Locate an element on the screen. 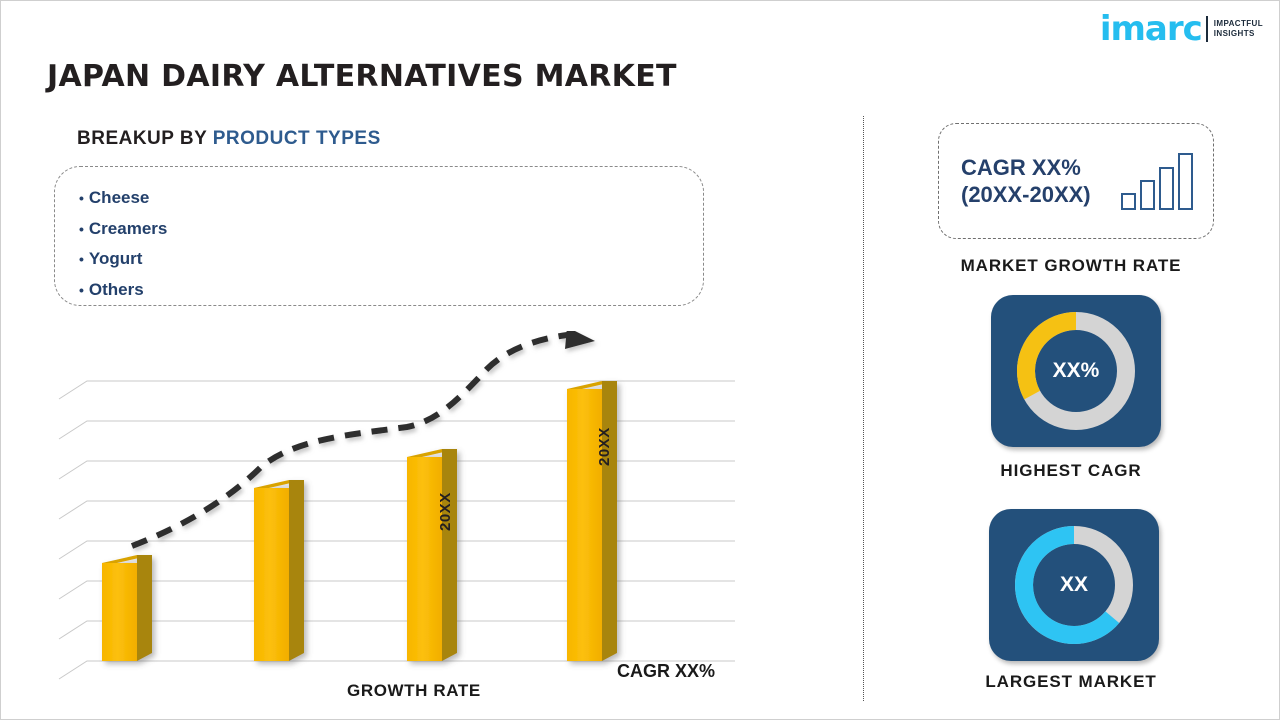 The width and height of the screenshot is (1280, 720). list-item: • Yogurt is located at coordinates (391, 259).